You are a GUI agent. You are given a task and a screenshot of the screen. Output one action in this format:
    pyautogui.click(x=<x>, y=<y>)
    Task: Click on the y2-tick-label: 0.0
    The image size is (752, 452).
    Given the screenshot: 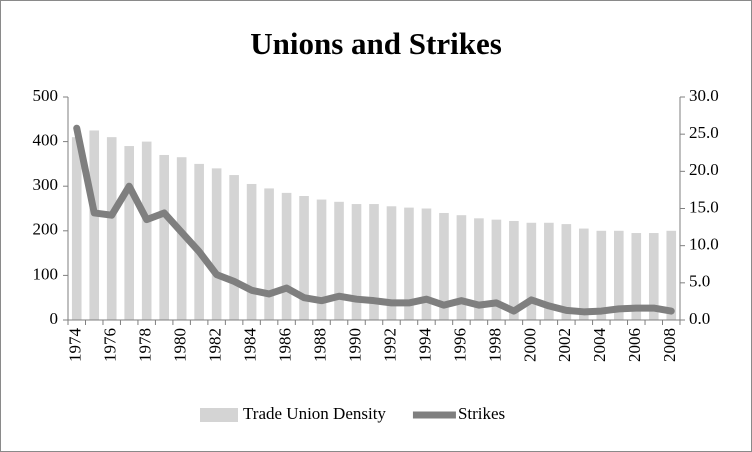 What is the action you would take?
    pyautogui.click(x=699, y=318)
    